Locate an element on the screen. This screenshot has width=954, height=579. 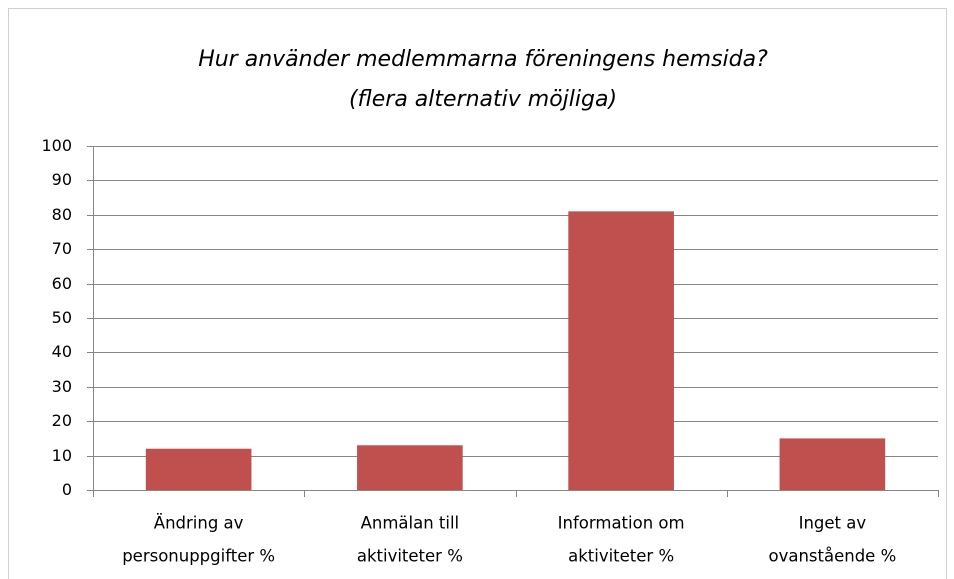
y-tick-label: 70 is located at coordinates (62, 248).